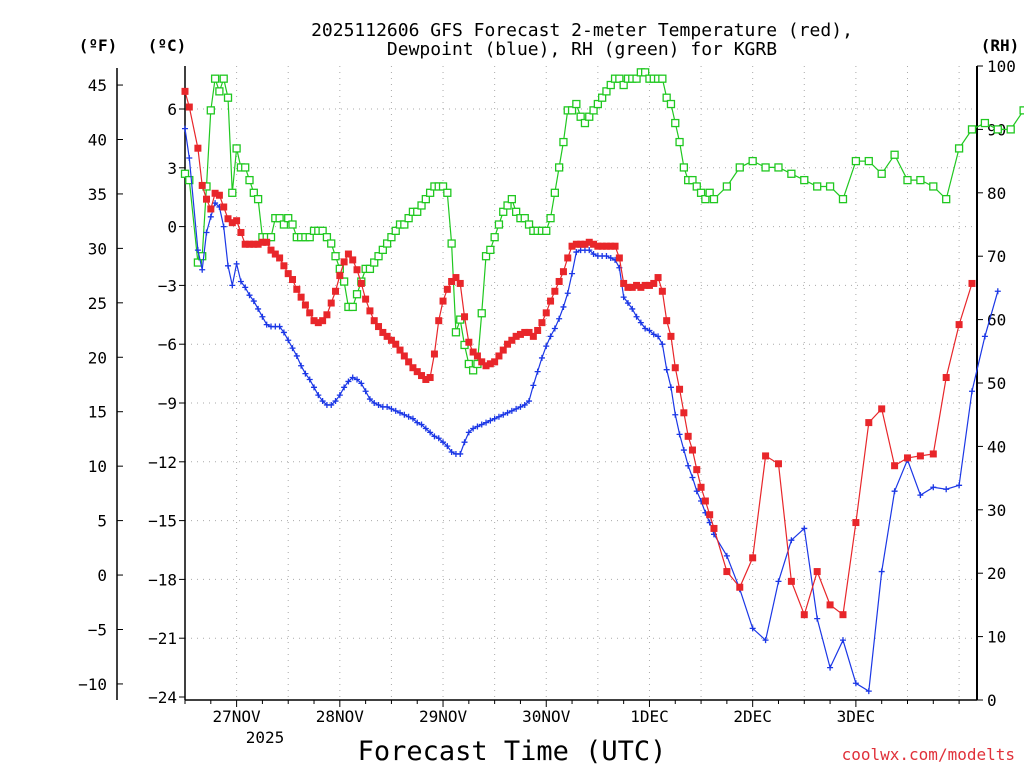  What do you see at coordinates (996, 637) in the screenshot?
I see `tick-label-rh: 10` at bounding box center [996, 637].